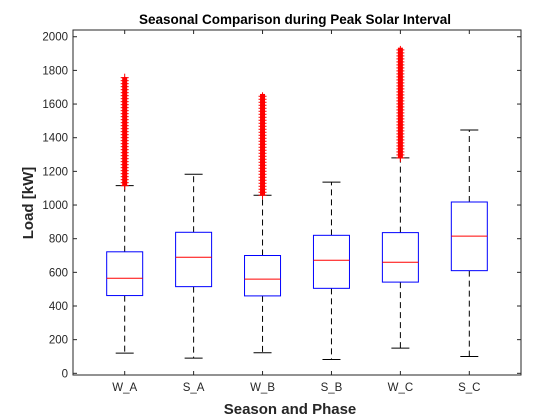 The image size is (560, 420). I want to click on y-tick-label: 0, so click(65, 374).